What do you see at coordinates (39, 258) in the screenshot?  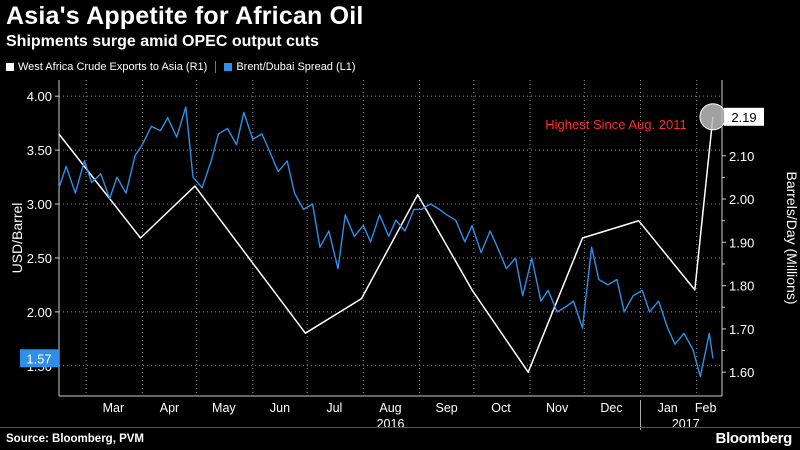 I see `y-left-tick-label: 2.50` at bounding box center [39, 258].